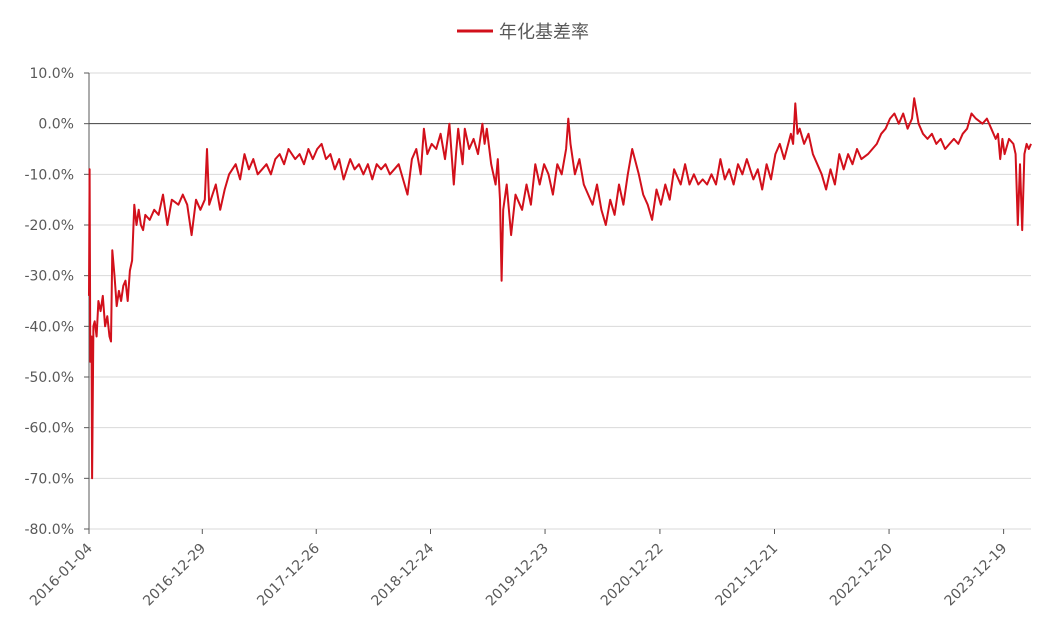 The width and height of the screenshot is (1041, 633). Describe the element at coordinates (288, 574) in the screenshot. I see `x-tick-label: 2017-12-26` at that location.